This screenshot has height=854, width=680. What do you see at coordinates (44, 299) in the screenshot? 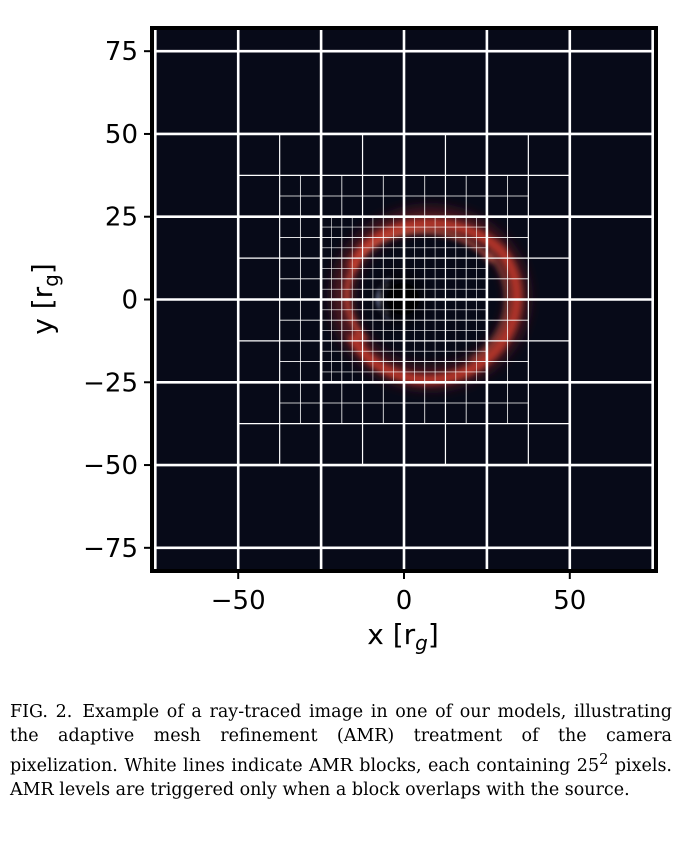
I see `y-axis-label: y [rg]` at bounding box center [44, 299].